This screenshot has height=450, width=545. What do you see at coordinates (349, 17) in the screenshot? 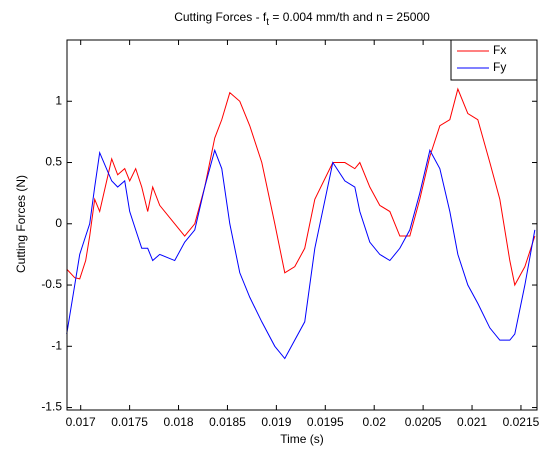
I see `title-part: = 0.004 mm/th and n = 25000` at bounding box center [349, 17].